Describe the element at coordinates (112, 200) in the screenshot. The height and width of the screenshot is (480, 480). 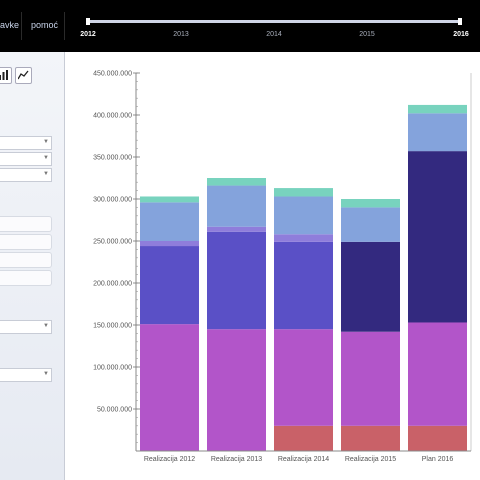
I see `y-tick-label: 300.000.000` at that location.